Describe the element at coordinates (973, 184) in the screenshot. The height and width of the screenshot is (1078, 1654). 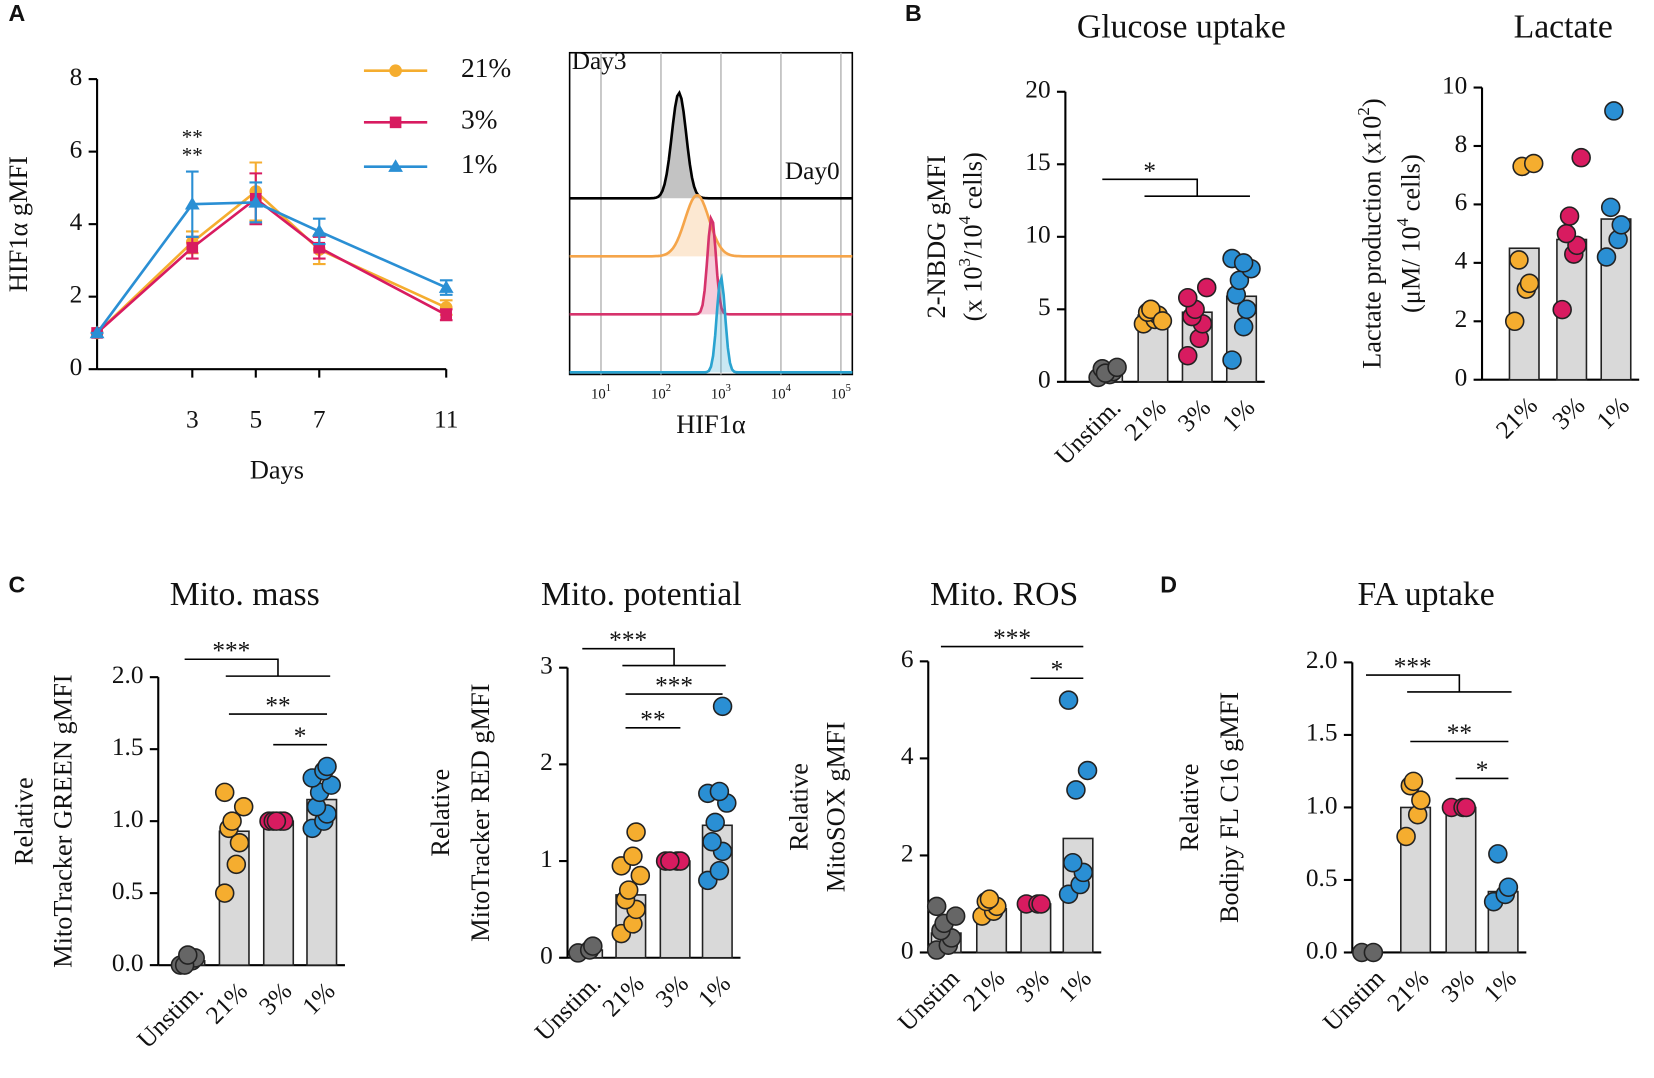
I see `label-text: cells)` at that location.